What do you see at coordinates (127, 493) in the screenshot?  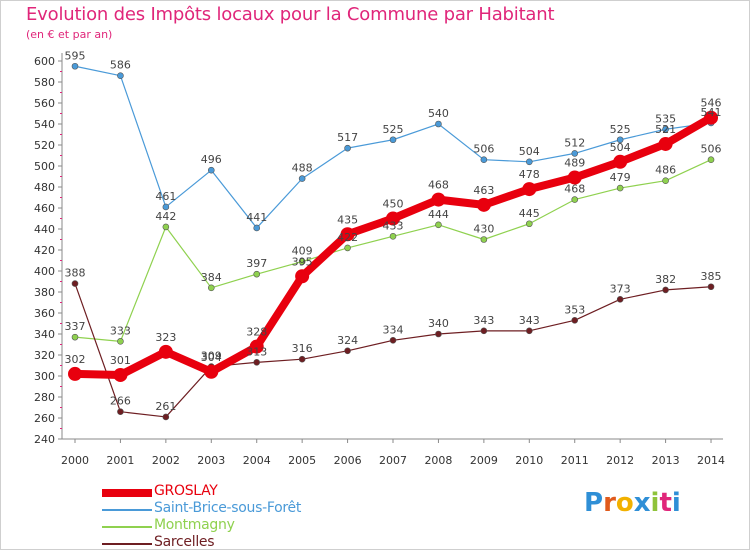 I see `legend-swatch-groslay` at bounding box center [127, 493].